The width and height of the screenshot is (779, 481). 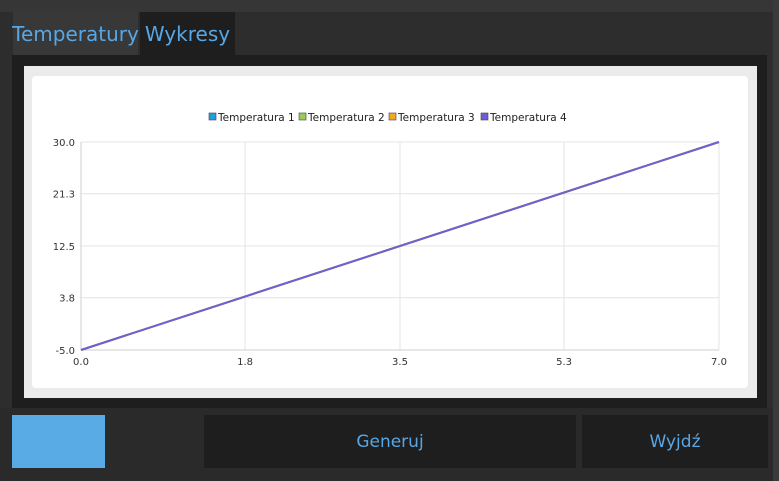 I want to click on y-tick-label: 3.8, so click(x=67, y=299).